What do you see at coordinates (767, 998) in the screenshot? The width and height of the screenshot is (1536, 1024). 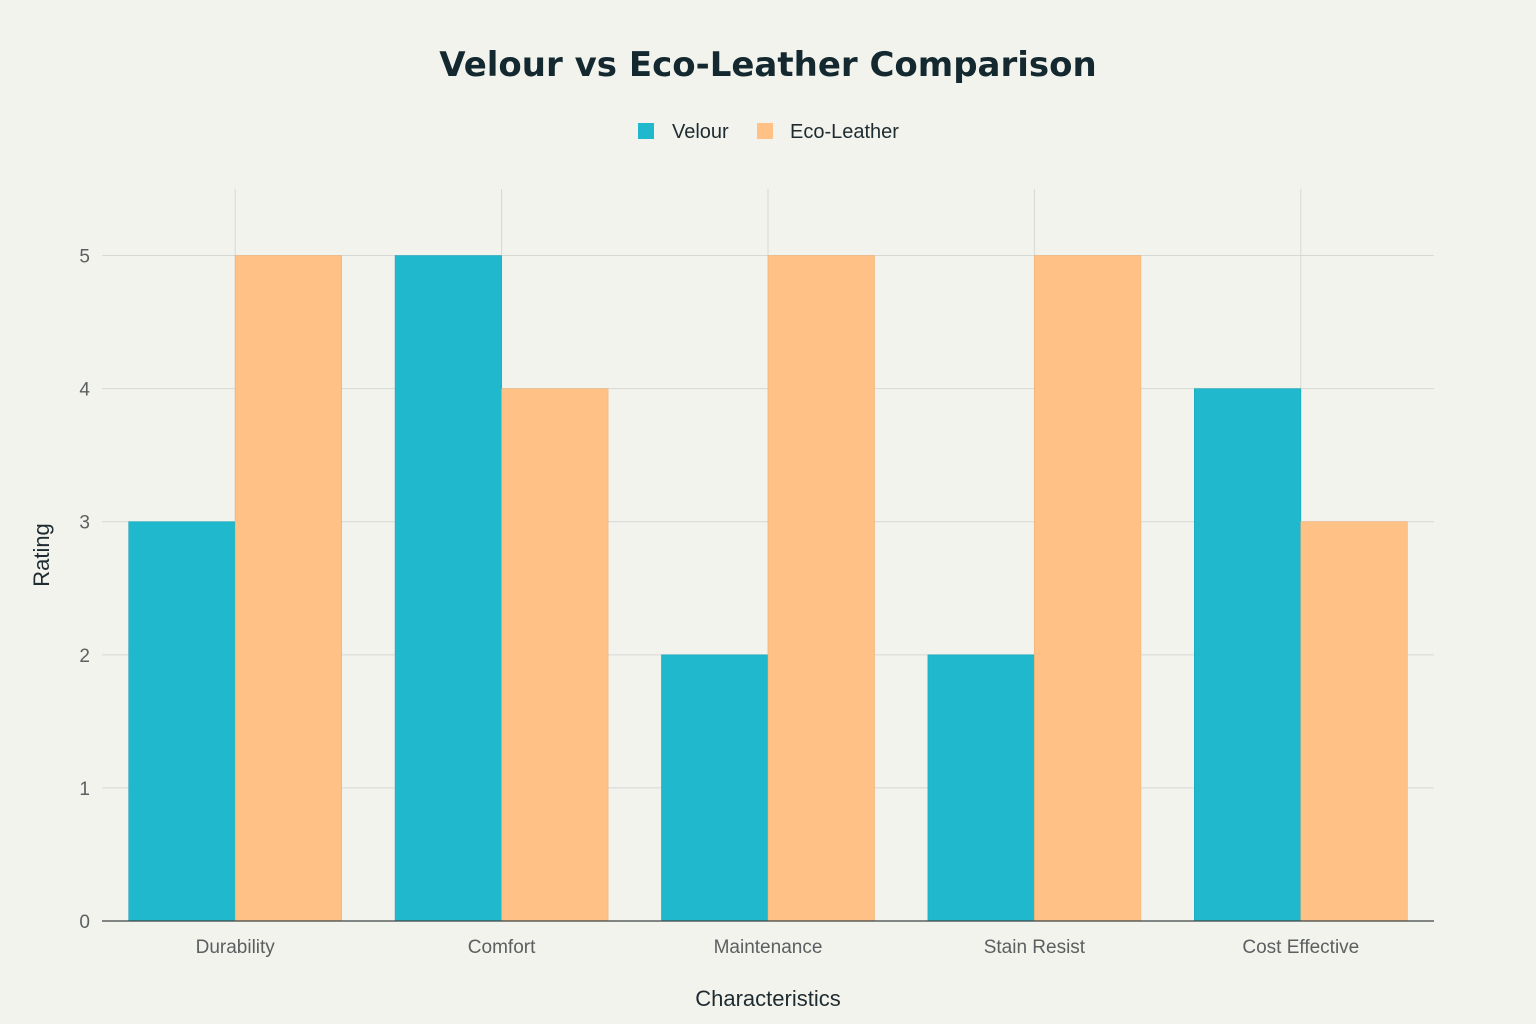 I see `x-axis-title: Characteristics` at bounding box center [767, 998].